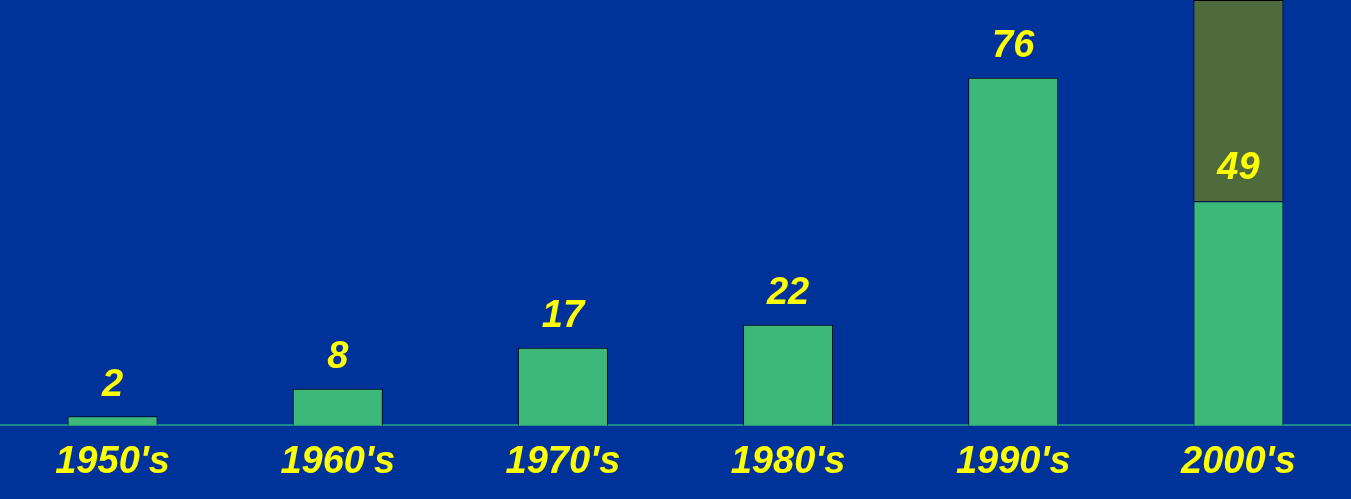  Describe the element at coordinates (1014, 44) in the screenshot. I see `data-label: 76` at that location.